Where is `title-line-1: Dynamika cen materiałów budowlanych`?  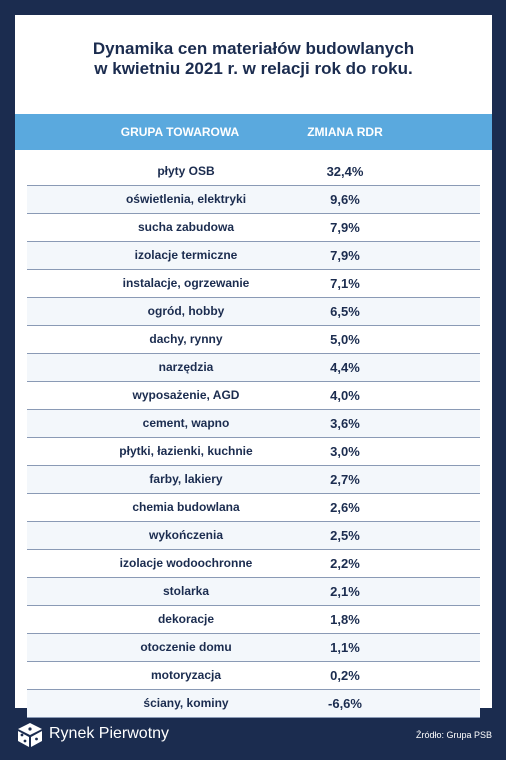 title-line-1: Dynamika cen materiałów budowlanych is located at coordinates (253, 48).